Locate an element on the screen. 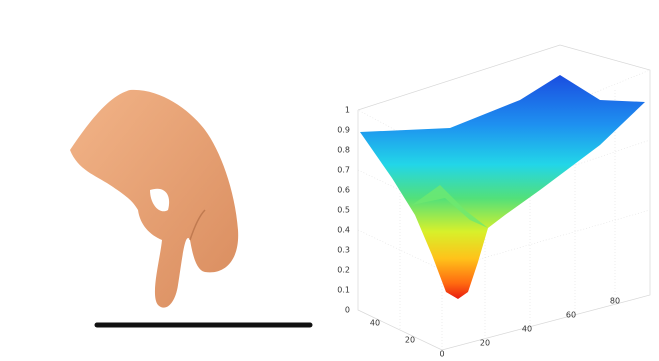 The width and height of the screenshot is (659, 361). tick-label: 0.4 is located at coordinates (343, 230).